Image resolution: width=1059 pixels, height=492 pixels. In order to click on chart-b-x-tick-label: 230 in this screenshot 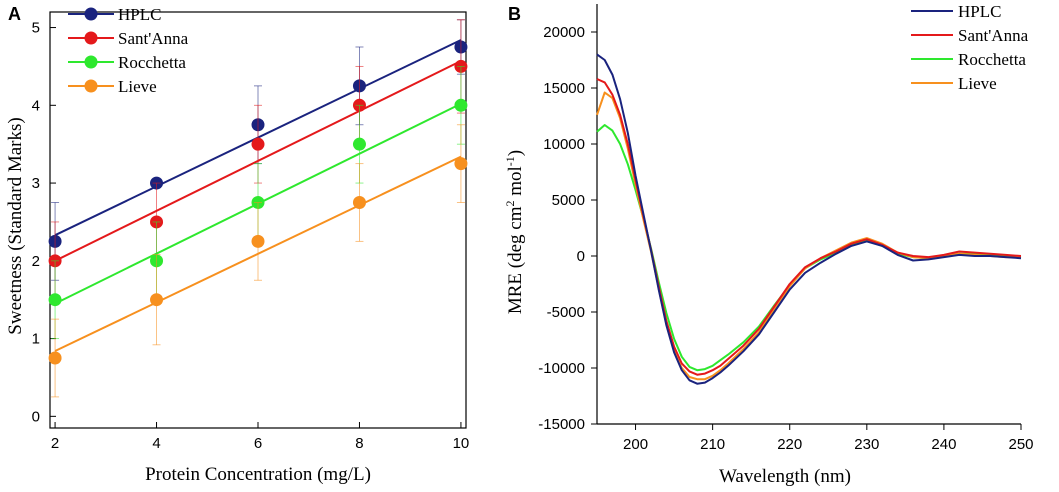, I will do `click(866, 444)`.